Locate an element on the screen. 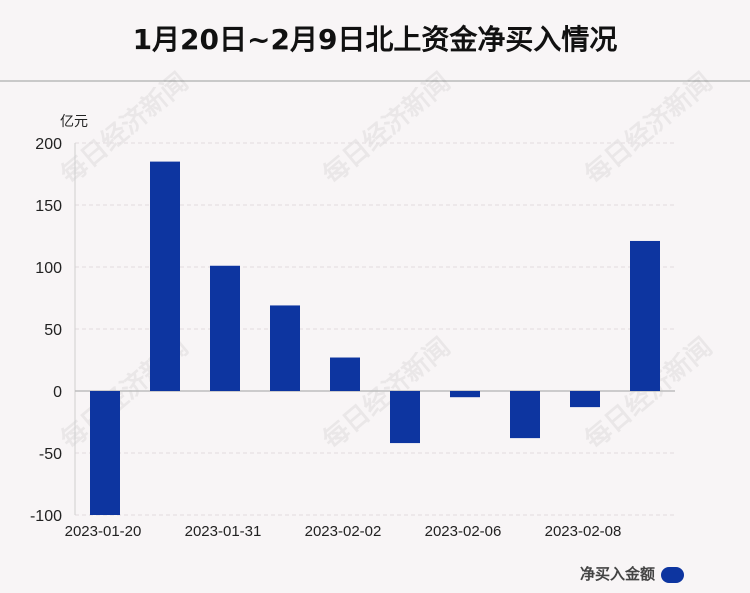  legend-swatch is located at coordinates (672, 575).